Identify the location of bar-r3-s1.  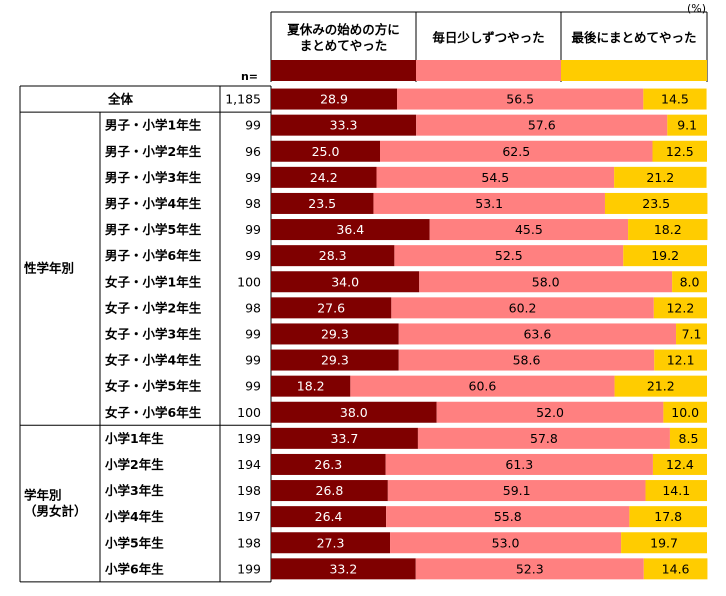
(495, 177).